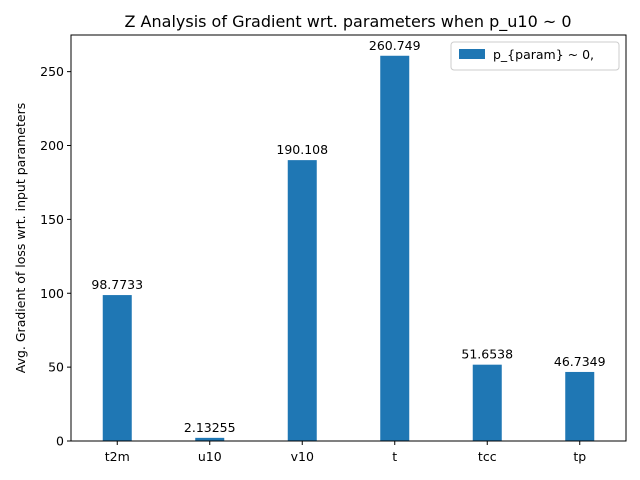 The image size is (640, 480). What do you see at coordinates (580, 406) in the screenshot?
I see `bar-tp` at bounding box center [580, 406].